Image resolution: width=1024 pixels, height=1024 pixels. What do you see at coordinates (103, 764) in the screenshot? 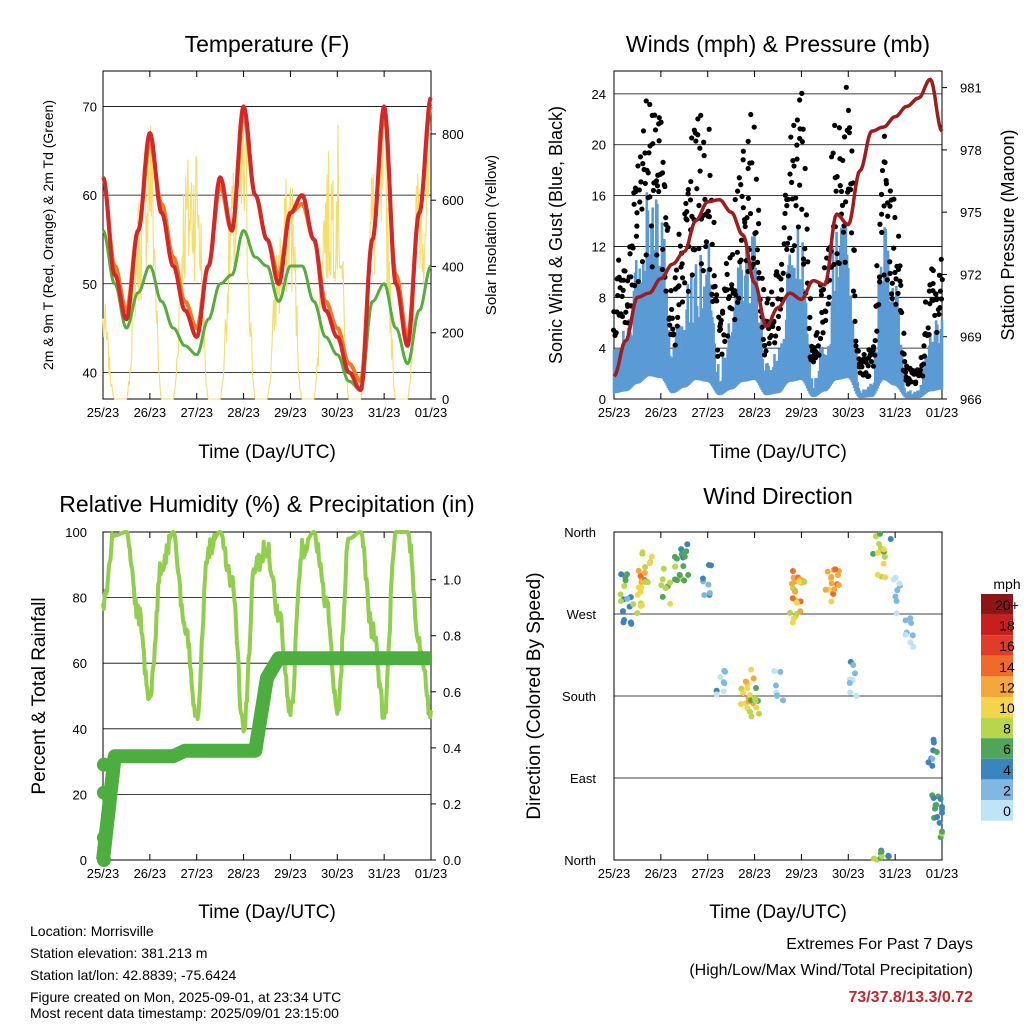
I see `rainfall-point` at bounding box center [103, 764].